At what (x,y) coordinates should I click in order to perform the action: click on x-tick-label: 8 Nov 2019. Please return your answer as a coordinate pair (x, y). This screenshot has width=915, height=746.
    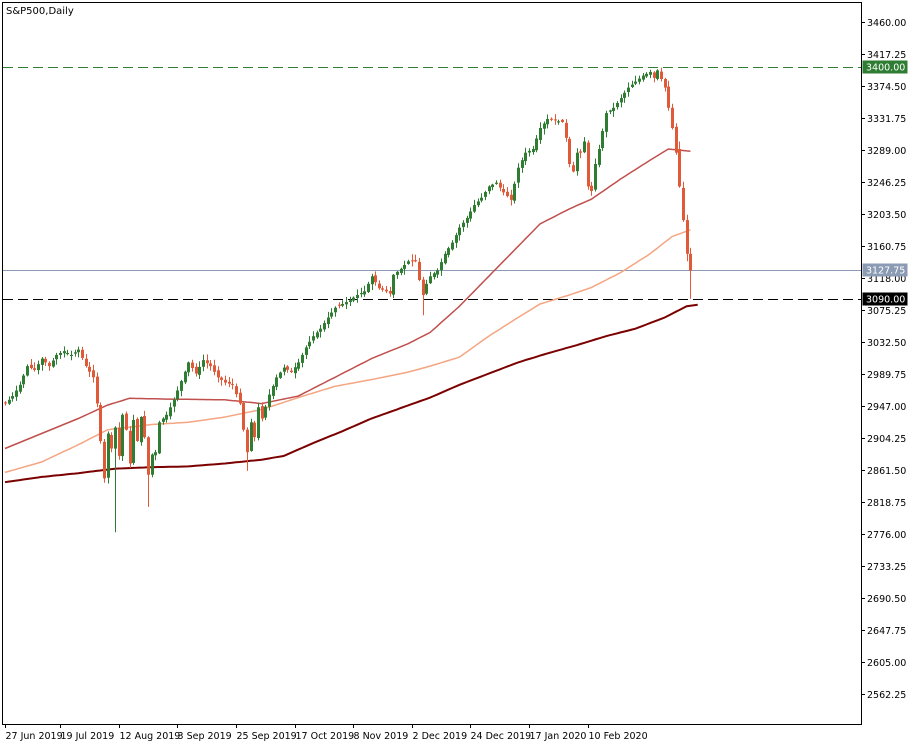
    Looking at the image, I should click on (381, 736).